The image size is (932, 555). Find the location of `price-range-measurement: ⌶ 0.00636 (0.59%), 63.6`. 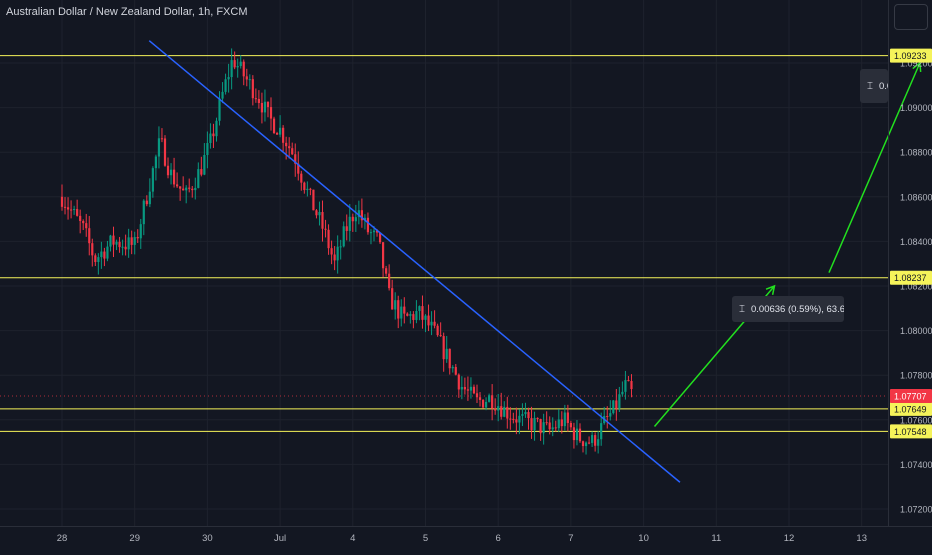

price-range-measurement: ⌶ 0.00636 (0.59%), 63.6 is located at coordinates (788, 309).